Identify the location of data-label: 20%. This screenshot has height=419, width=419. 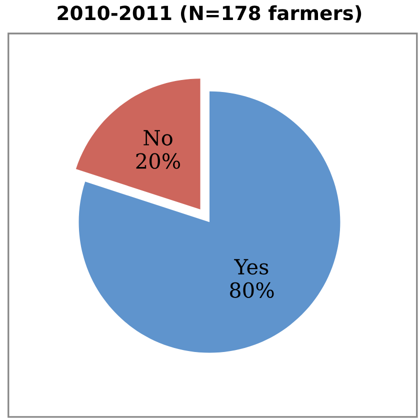
(158, 161).